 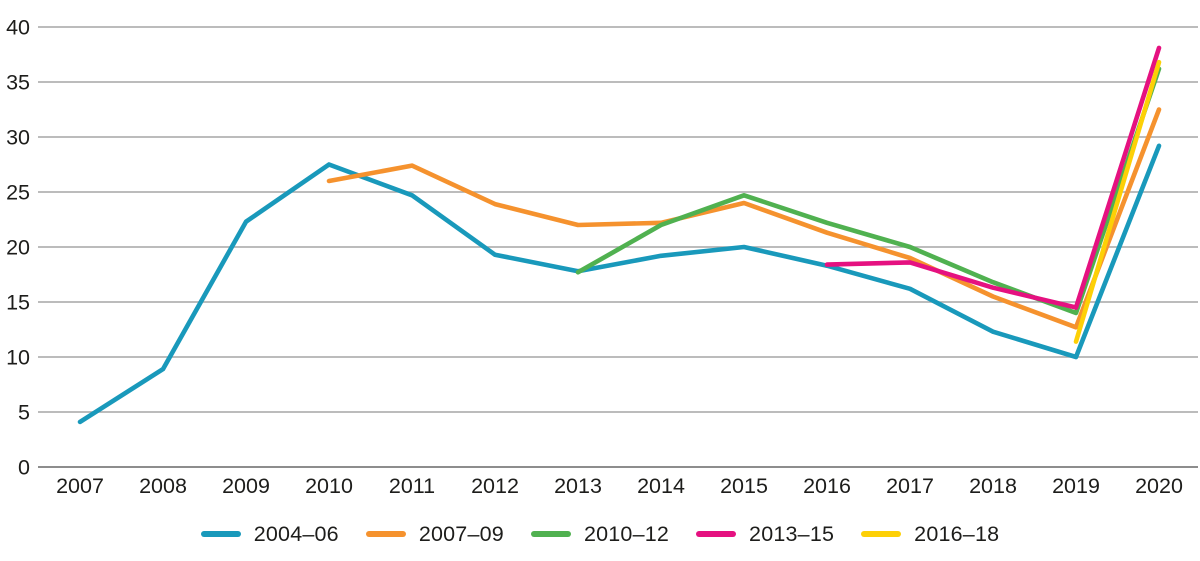 I want to click on x-tick-label: 2020, so click(x=1159, y=486).